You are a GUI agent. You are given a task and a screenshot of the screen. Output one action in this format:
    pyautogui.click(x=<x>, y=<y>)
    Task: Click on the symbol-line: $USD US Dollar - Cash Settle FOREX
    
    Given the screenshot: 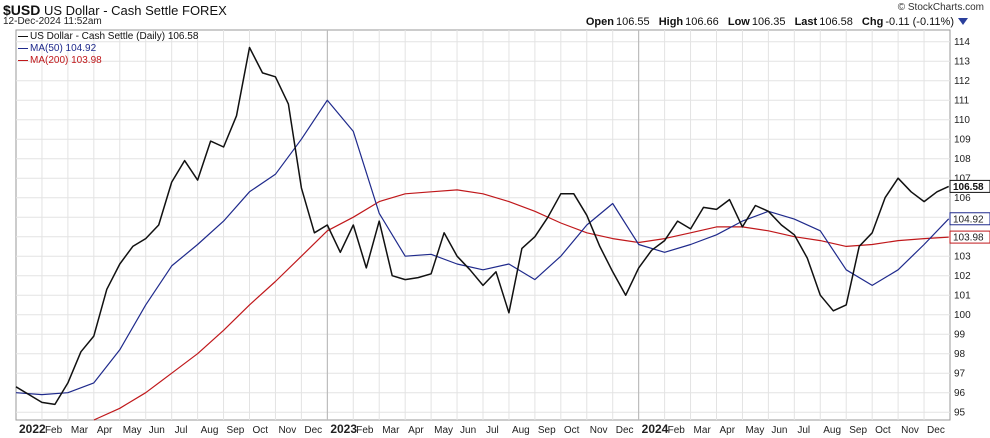 What is the action you would take?
    pyautogui.click(x=115, y=10)
    